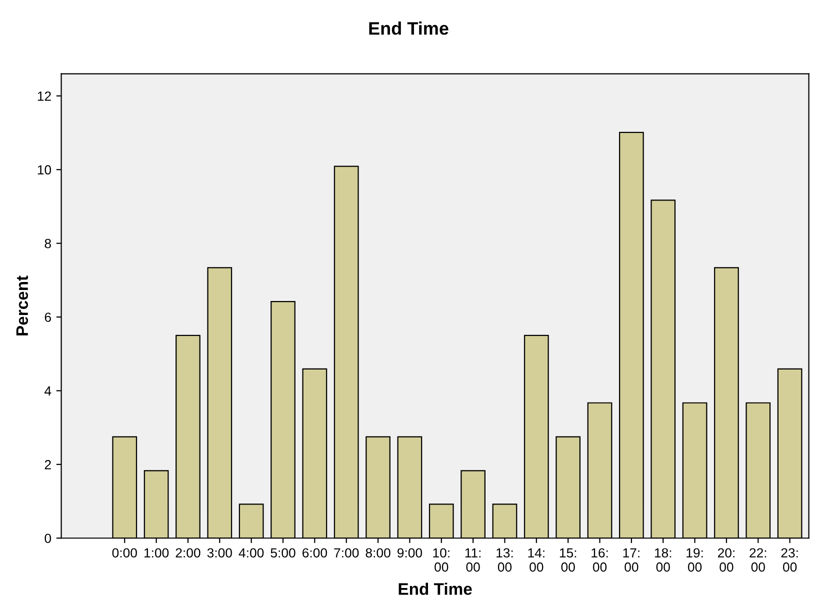  What do you see at coordinates (124, 553) in the screenshot?
I see `x-tick-label: 0:00` at bounding box center [124, 553].